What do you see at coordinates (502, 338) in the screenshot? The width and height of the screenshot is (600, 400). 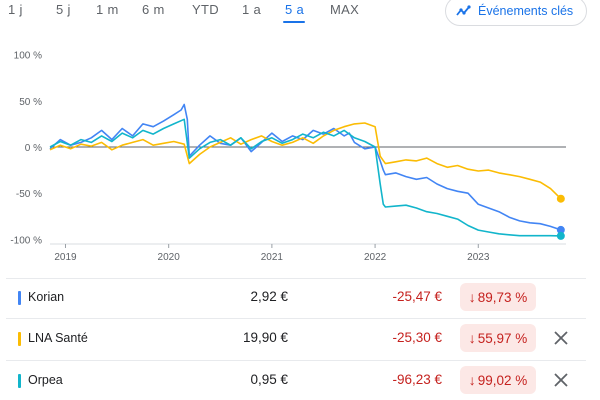 I see `row-percent: 55,97 %` at bounding box center [502, 338].